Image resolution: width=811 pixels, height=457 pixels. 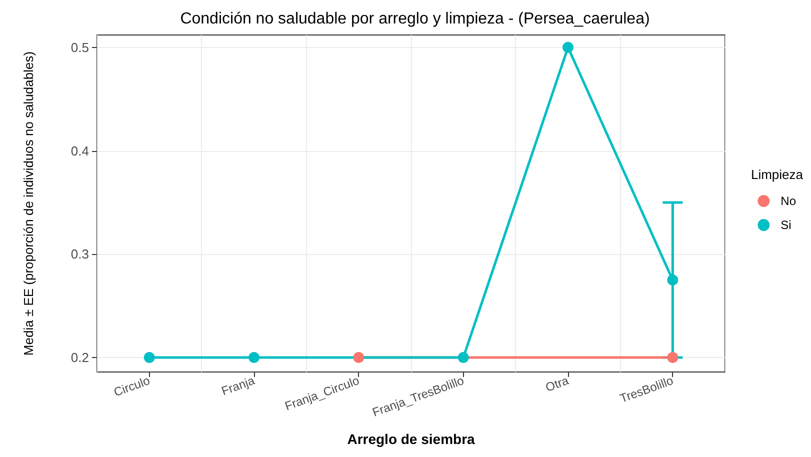 I want to click on x-tick-label: Circulo, so click(x=132, y=386).